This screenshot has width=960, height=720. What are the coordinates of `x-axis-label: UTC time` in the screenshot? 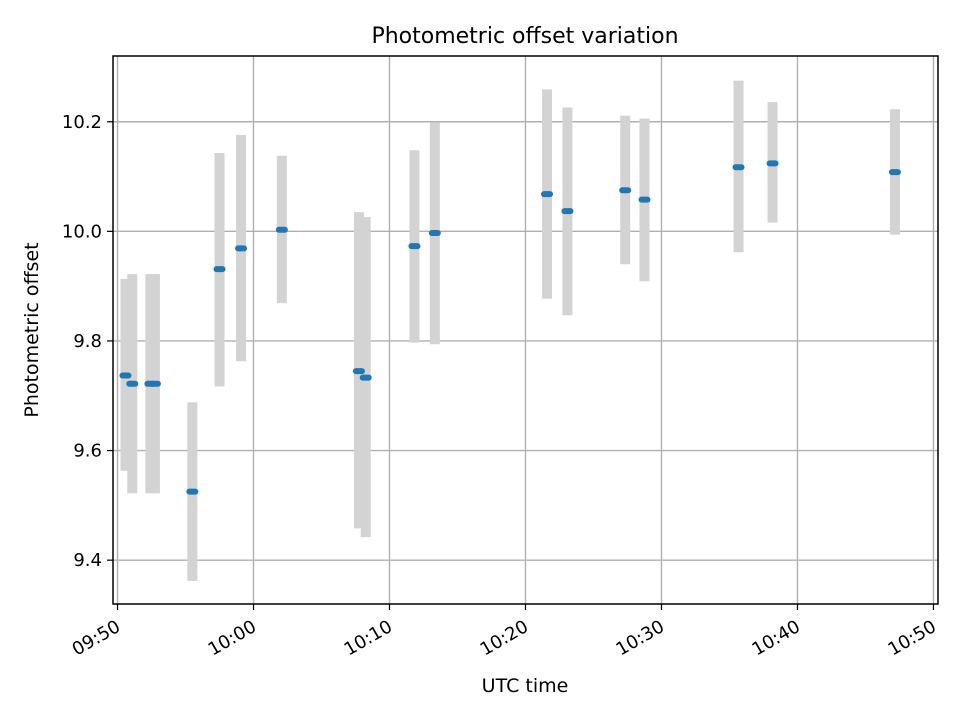 It's located at (525, 686).